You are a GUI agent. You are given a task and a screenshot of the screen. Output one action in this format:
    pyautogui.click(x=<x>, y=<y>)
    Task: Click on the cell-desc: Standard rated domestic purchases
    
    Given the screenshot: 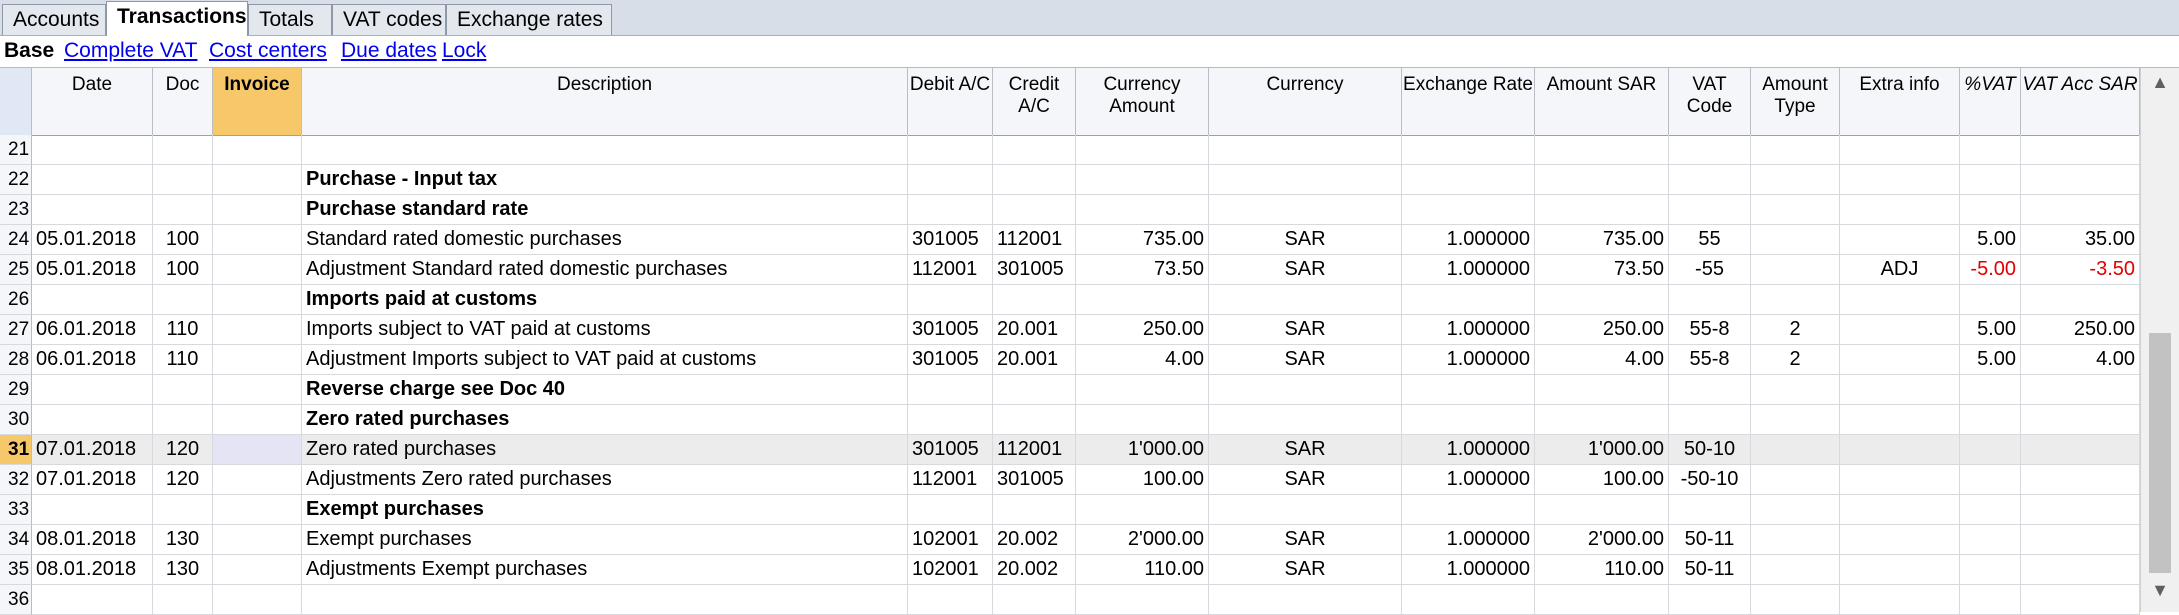 What is the action you would take?
    pyautogui.click(x=605, y=240)
    